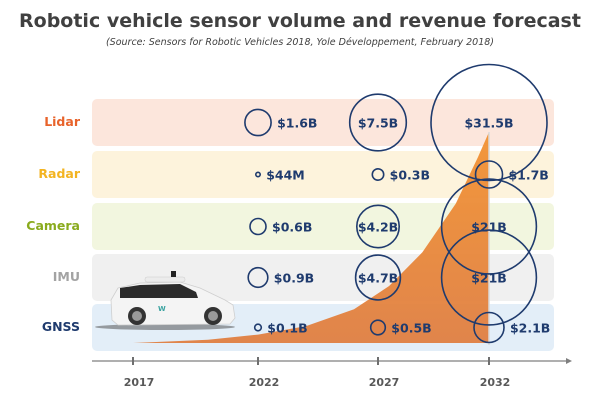 This screenshot has width=600, height=400. What do you see at coordinates (378, 327) in the screenshot?
I see `bubble-gnss-2027` at bounding box center [378, 327].